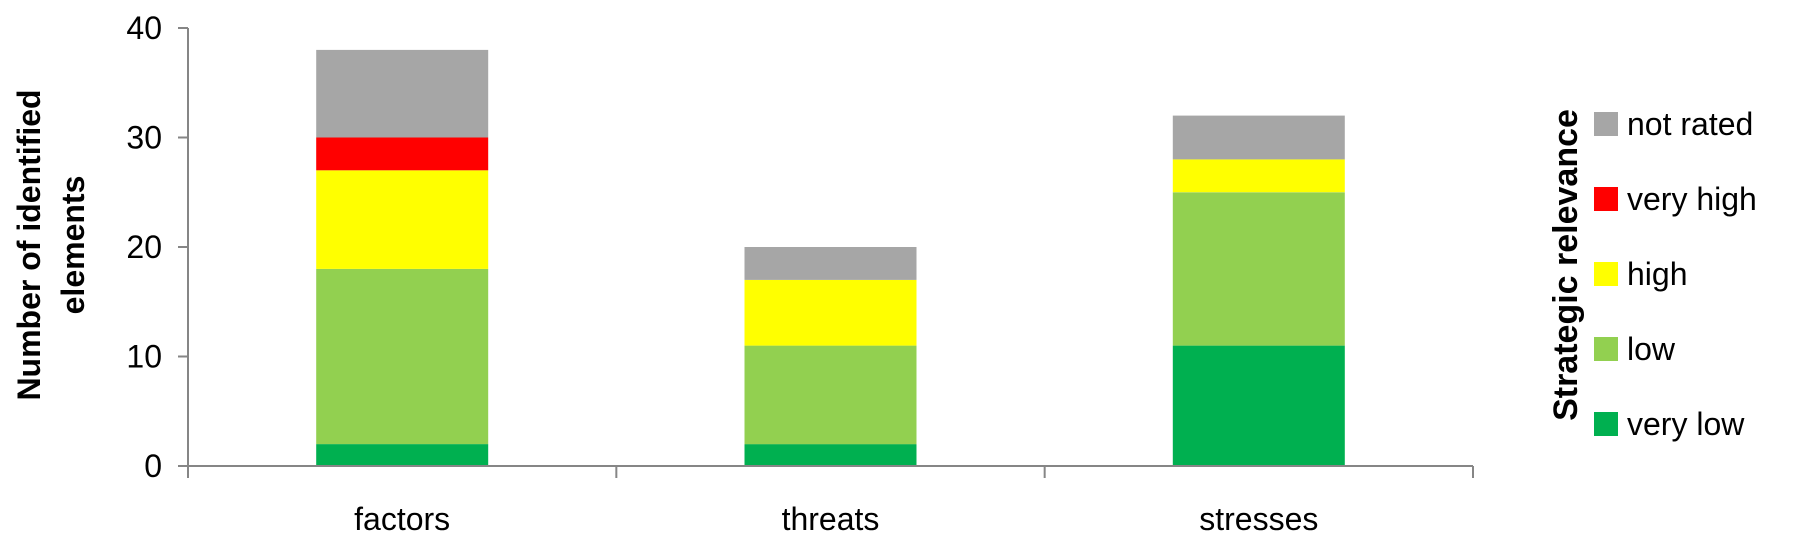 The width and height of the screenshot is (1794, 550). Describe the element at coordinates (402, 519) in the screenshot. I see `x-tick-label-factors: factors` at that location.